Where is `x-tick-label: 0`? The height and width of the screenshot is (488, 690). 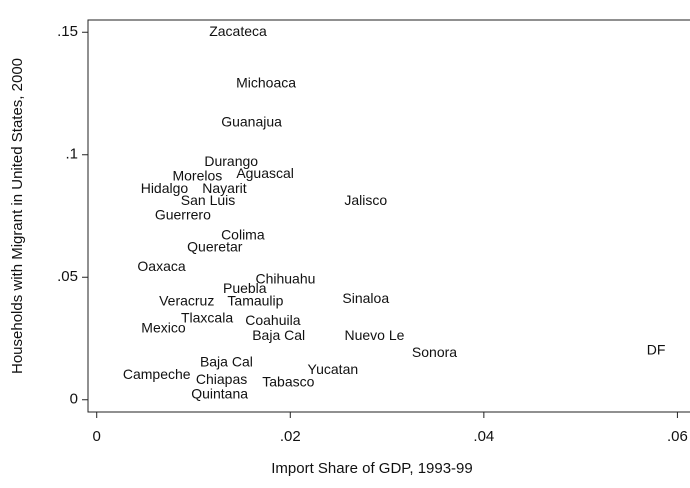 x-tick-label: 0 is located at coordinates (97, 436).